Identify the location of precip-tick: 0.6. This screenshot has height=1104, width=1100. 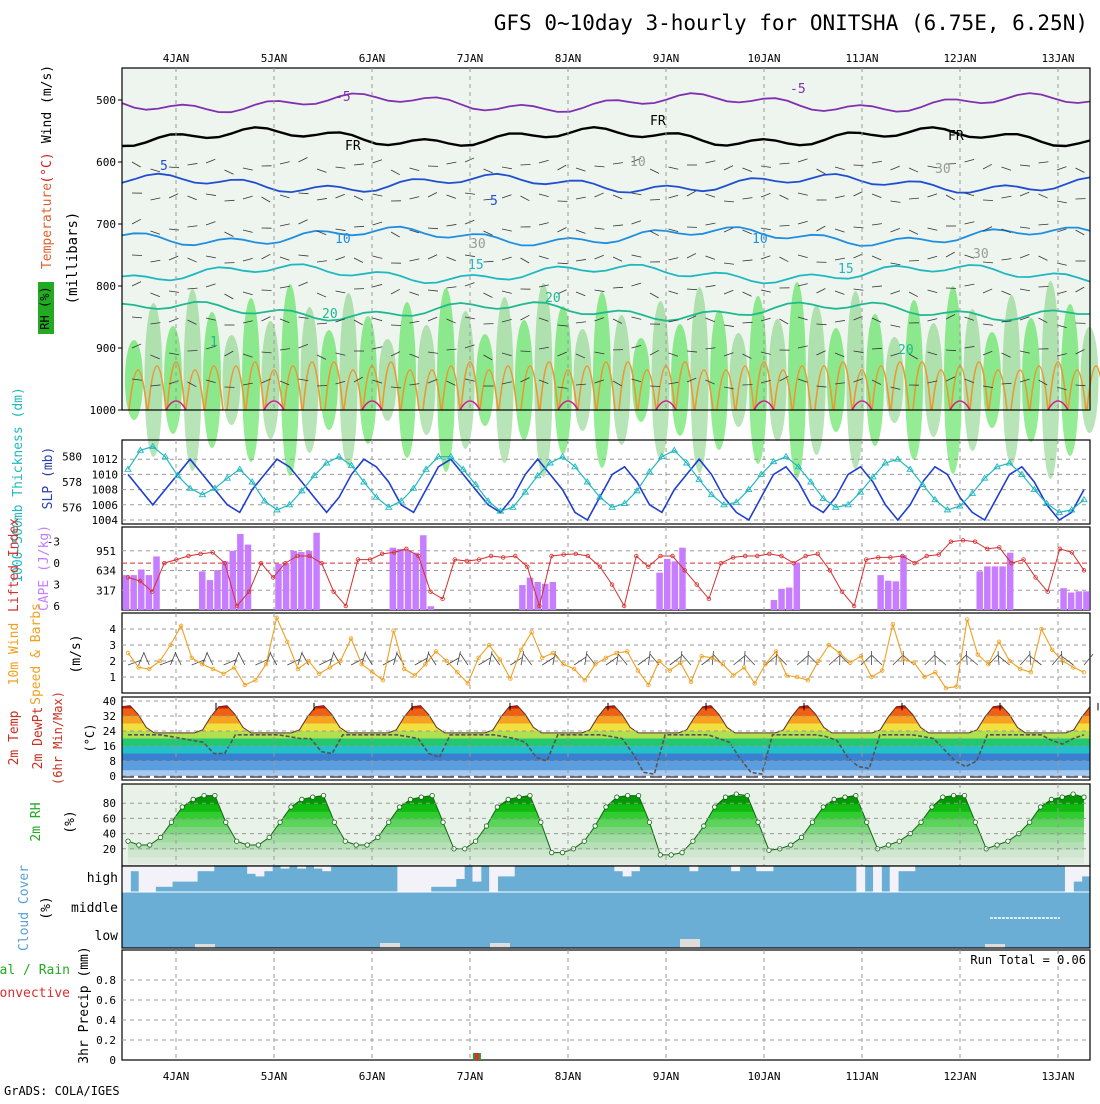
(106, 1000).